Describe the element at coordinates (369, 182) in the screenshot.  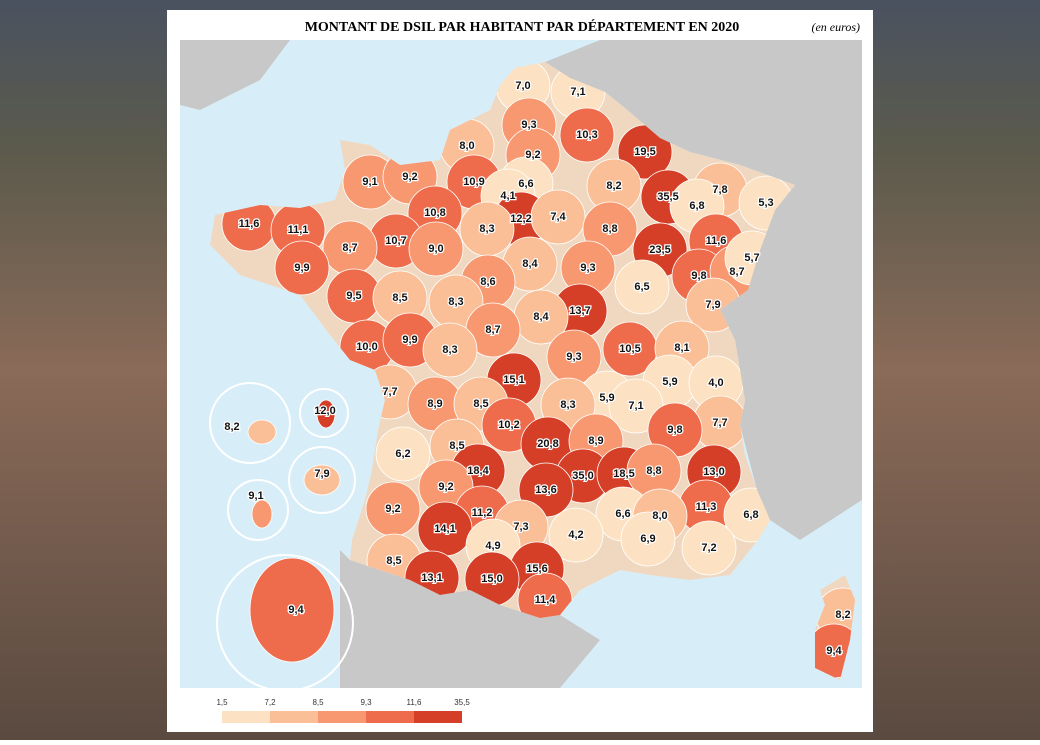
I see `department-label: 9,1` at that location.